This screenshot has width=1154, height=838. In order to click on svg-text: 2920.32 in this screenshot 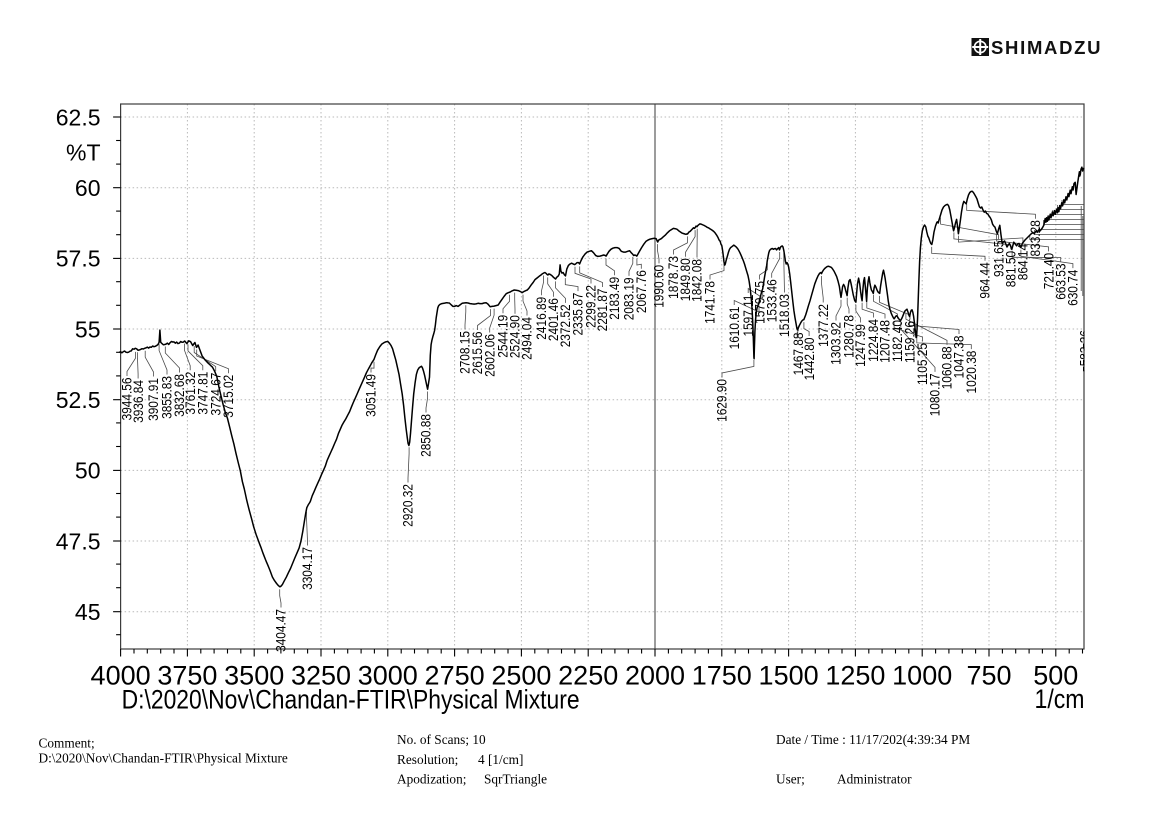, I will do `click(408, 505)`.